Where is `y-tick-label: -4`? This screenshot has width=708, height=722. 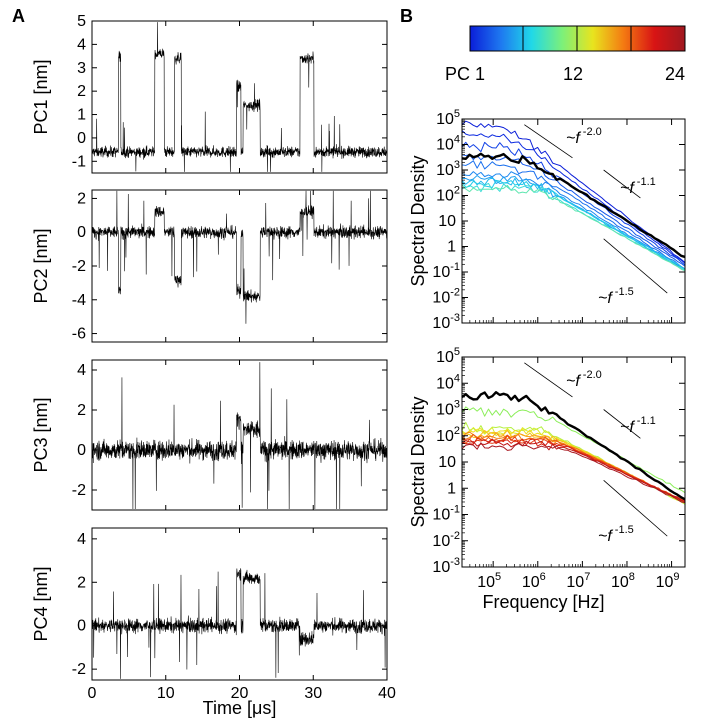 y-tick-label: -4 is located at coordinates (79, 300).